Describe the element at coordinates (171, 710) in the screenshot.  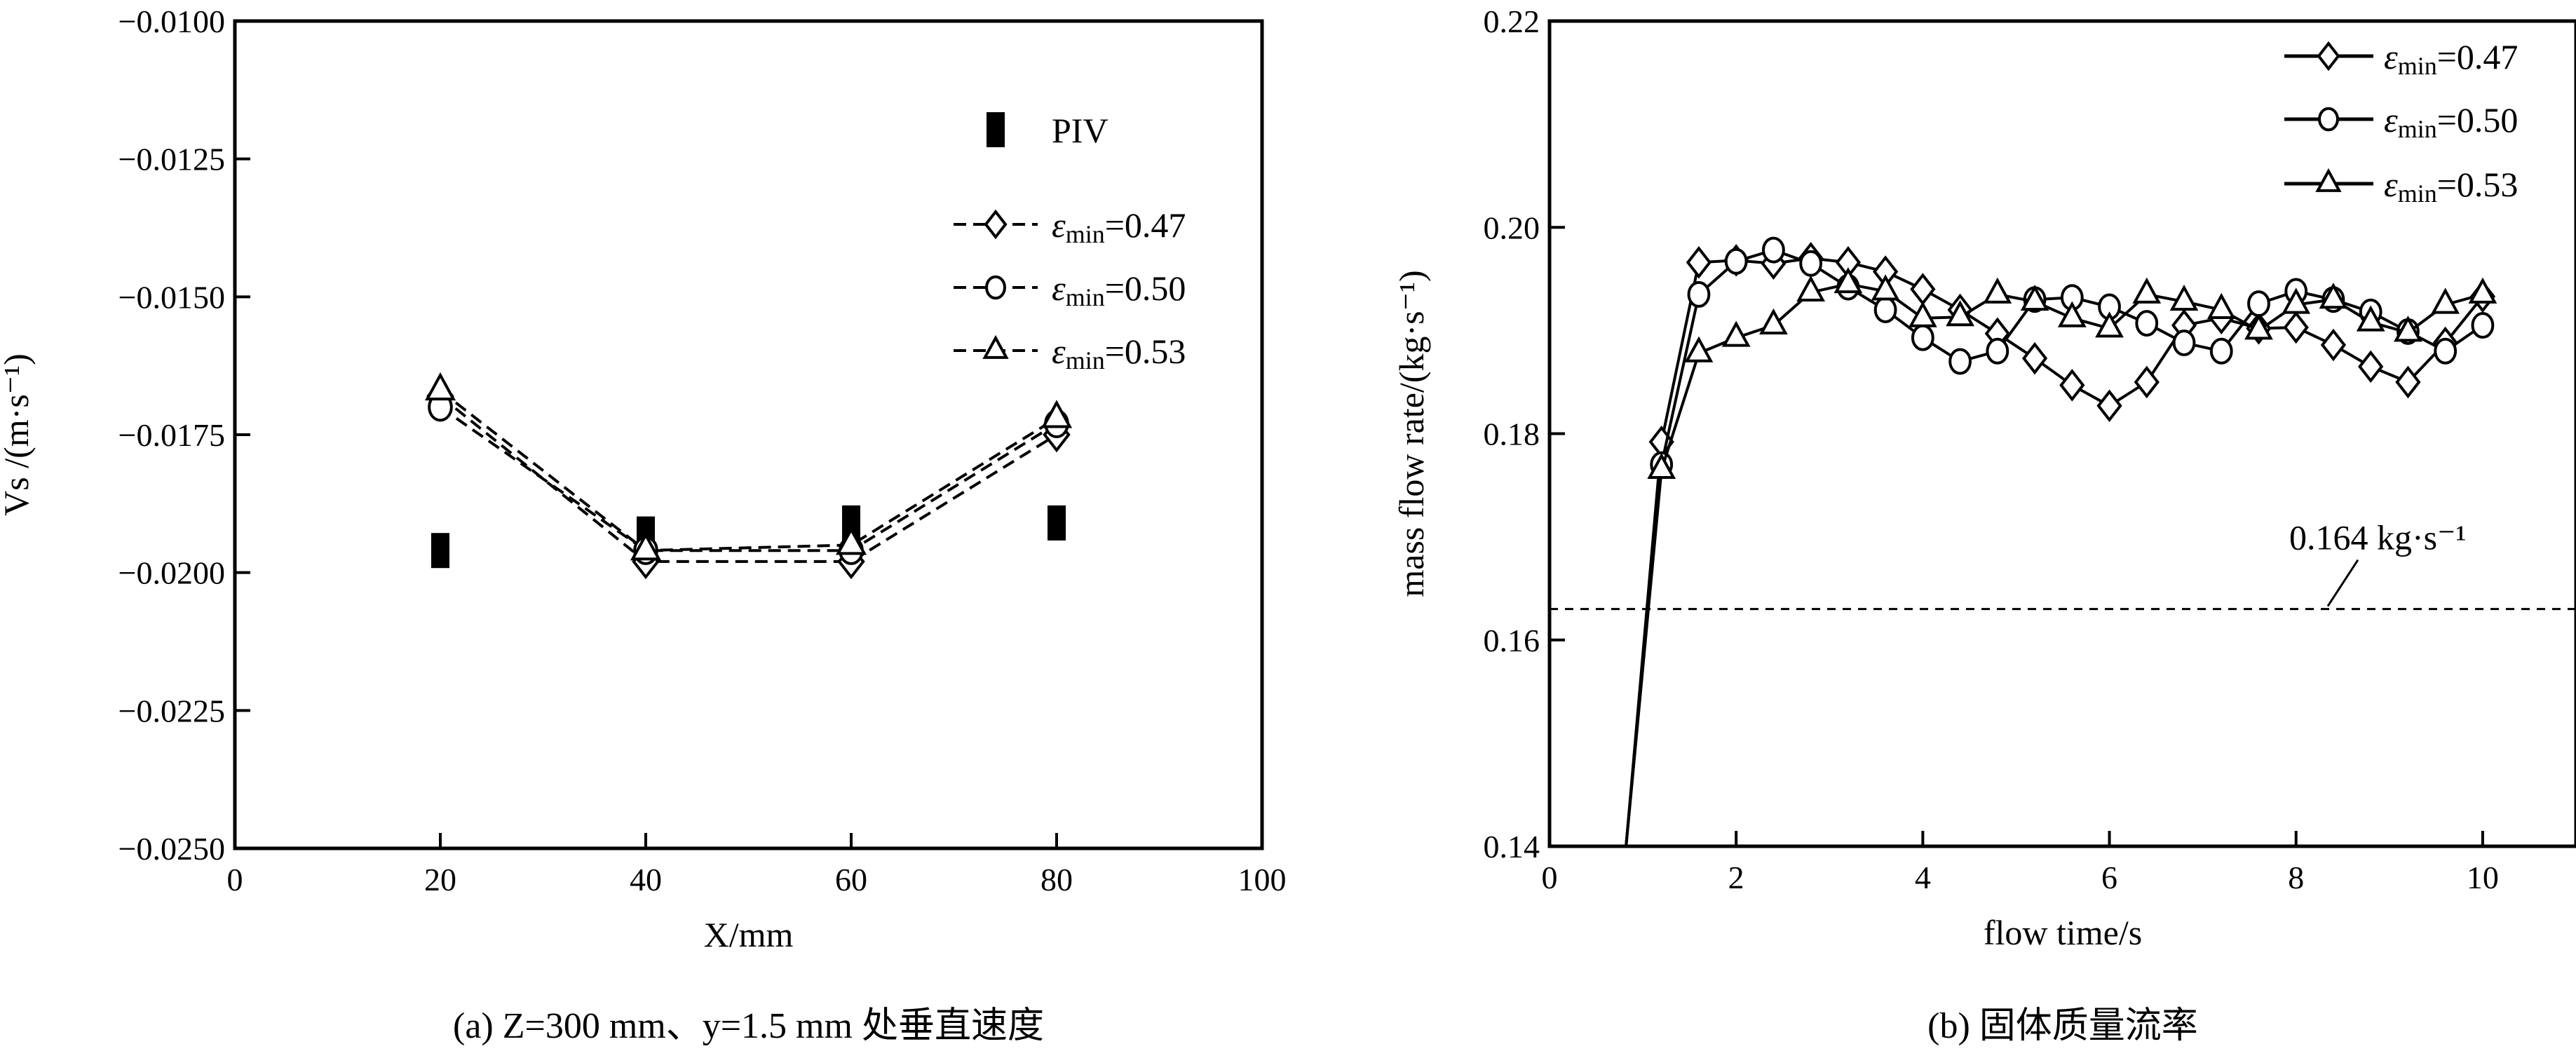
I see `y-tick-label: −0.0225` at that location.